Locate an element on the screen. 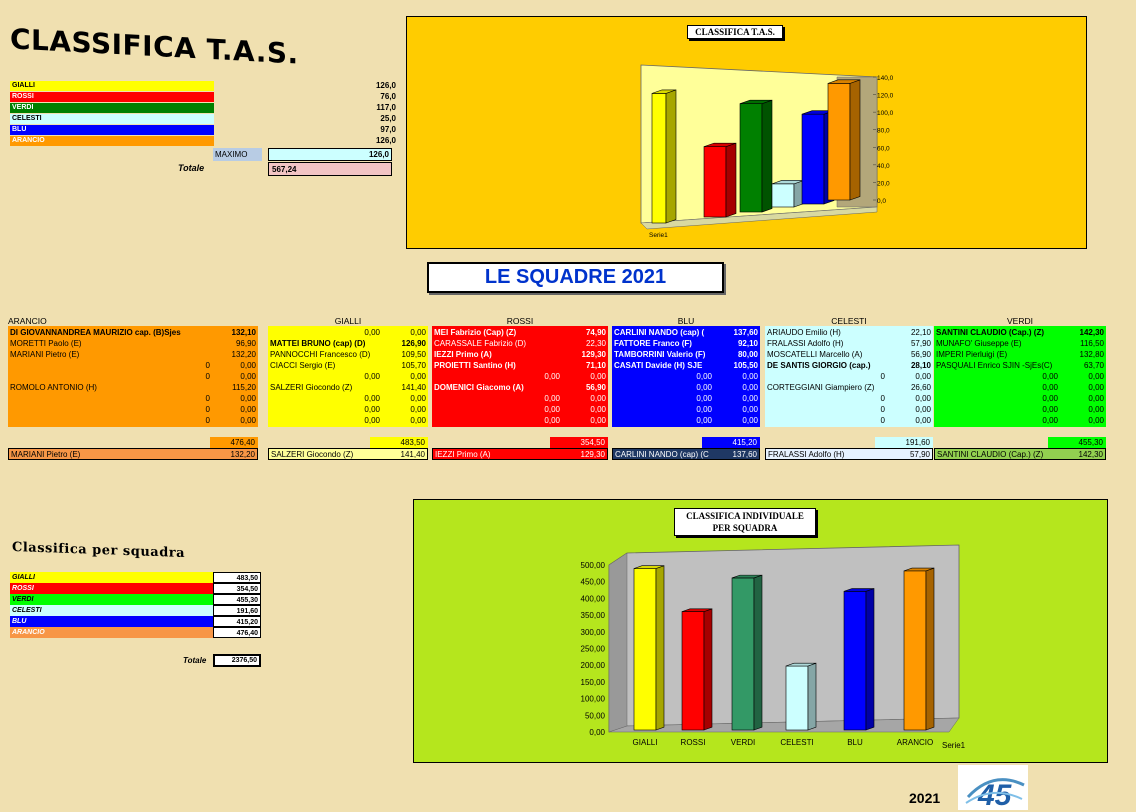  maximo-label: MAXIMO is located at coordinates (237, 154).